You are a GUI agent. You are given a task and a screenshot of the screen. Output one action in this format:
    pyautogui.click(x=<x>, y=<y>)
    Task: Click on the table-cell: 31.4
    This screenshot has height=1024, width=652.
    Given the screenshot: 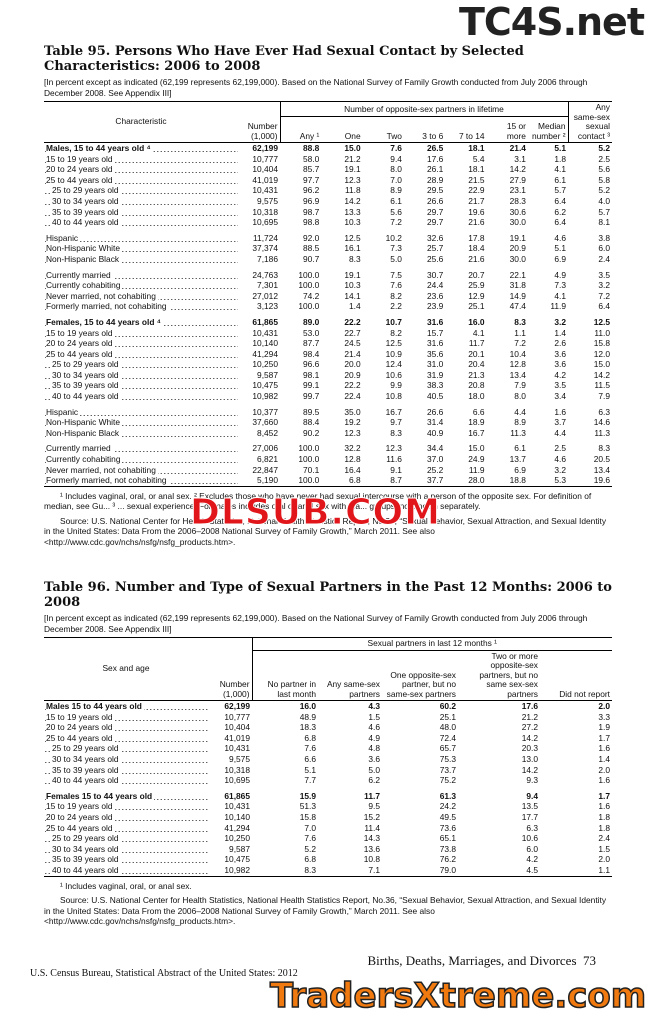 What is the action you would take?
    pyautogui.click(x=435, y=422)
    